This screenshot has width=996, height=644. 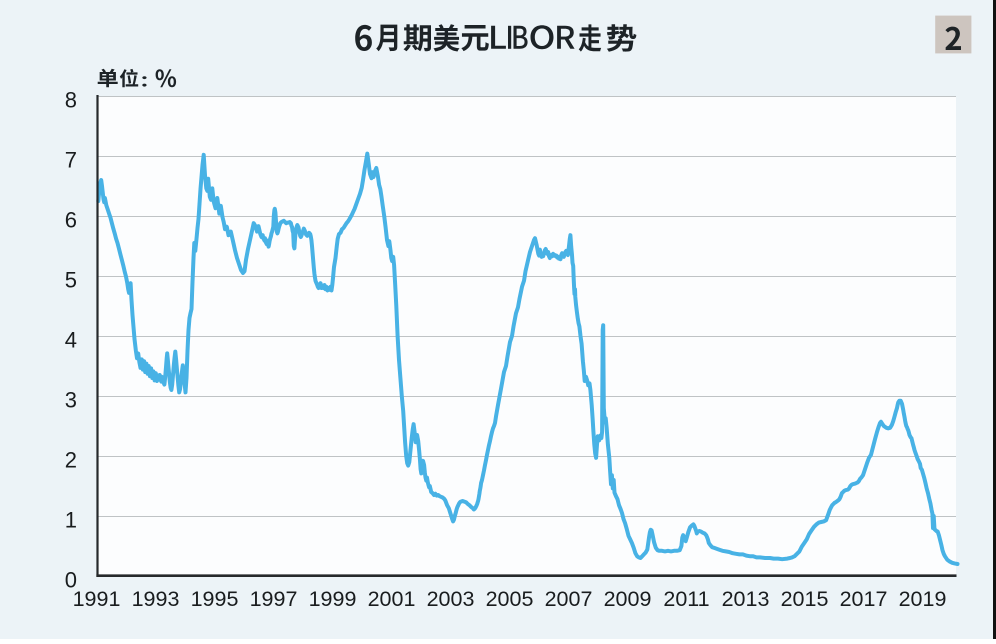 What do you see at coordinates (215, 599) in the screenshot?
I see `svg-text: 1995` at bounding box center [215, 599].